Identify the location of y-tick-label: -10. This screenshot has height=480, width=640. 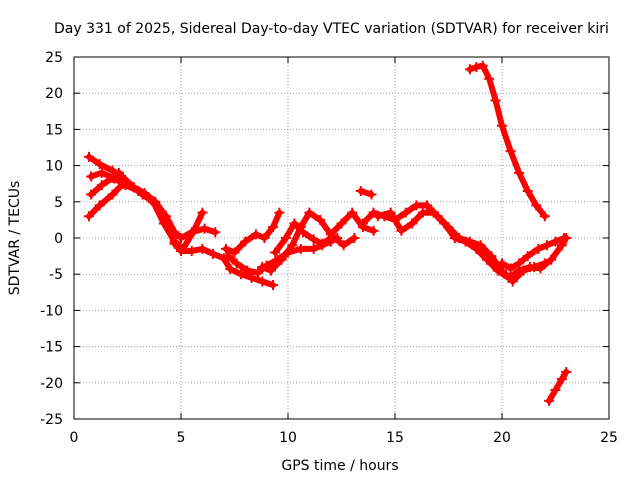
(51, 311).